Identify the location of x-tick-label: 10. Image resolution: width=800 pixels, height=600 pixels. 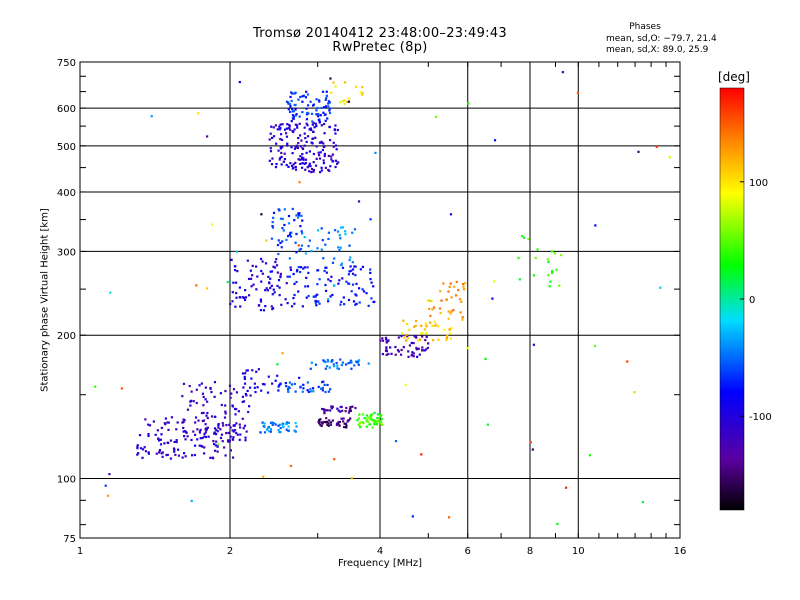
(578, 551).